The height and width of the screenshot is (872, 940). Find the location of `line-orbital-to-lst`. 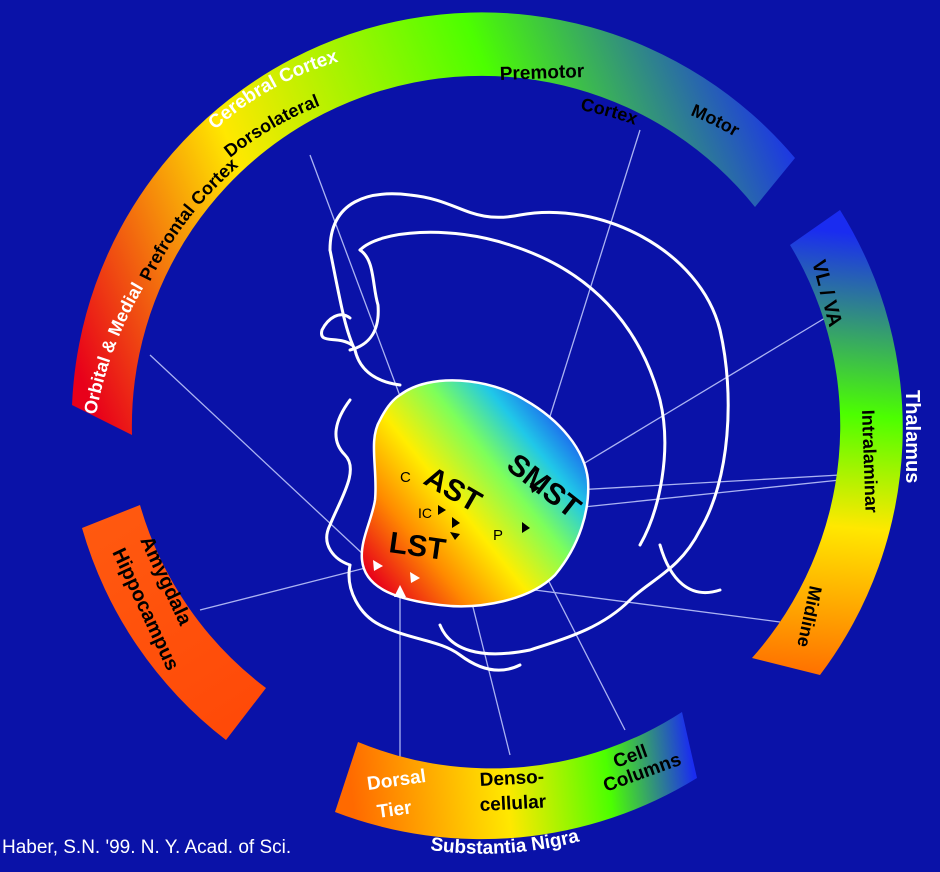

line-orbital-to-lst is located at coordinates (265, 462).